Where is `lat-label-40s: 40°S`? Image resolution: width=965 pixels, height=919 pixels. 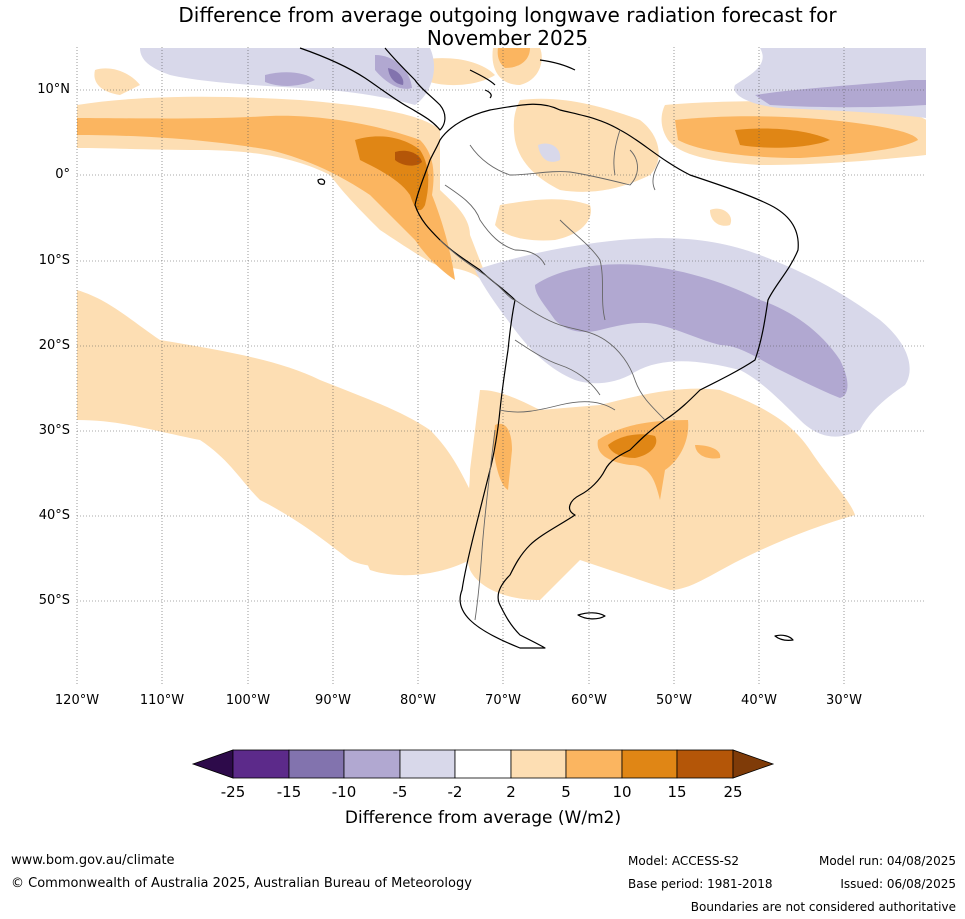
lat-label-40s: 40°S is located at coordinates (54, 515).